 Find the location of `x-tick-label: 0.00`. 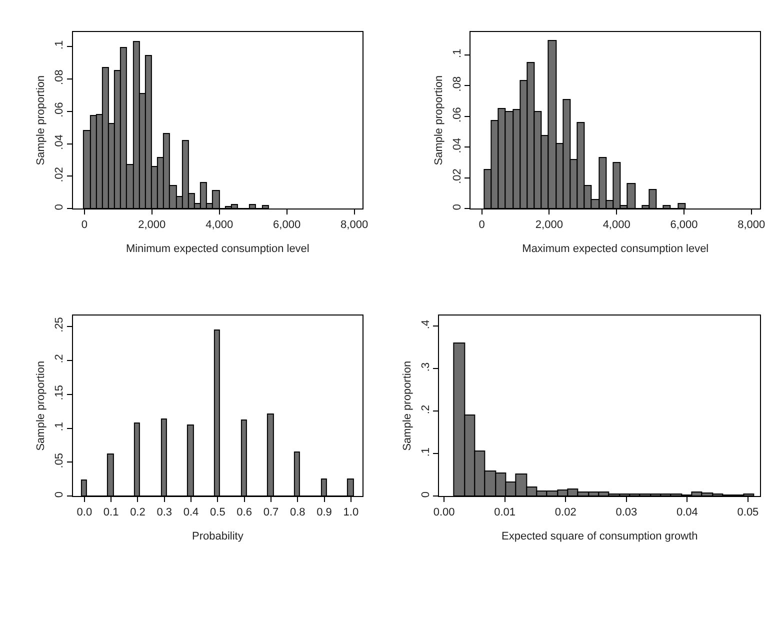

x-tick-label: 0.00 is located at coordinates (444, 512).